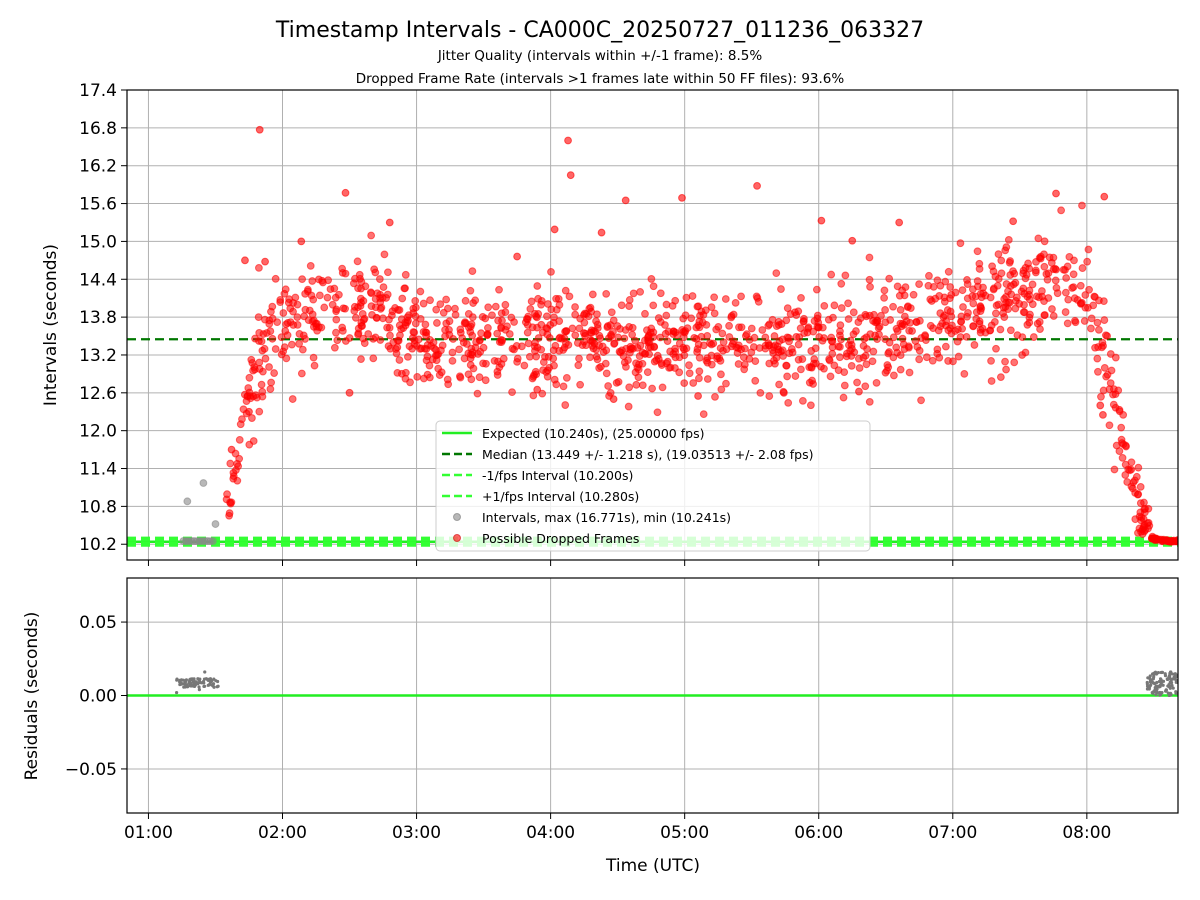  I want to click on legend-label-dropped: Possible Dropped Frames, so click(560, 538).